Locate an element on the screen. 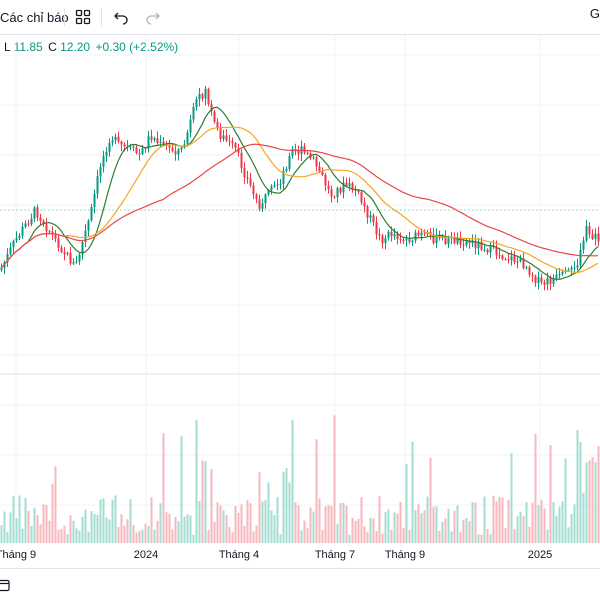 This screenshot has width=600, height=601. calendar-icon is located at coordinates (5, 585).